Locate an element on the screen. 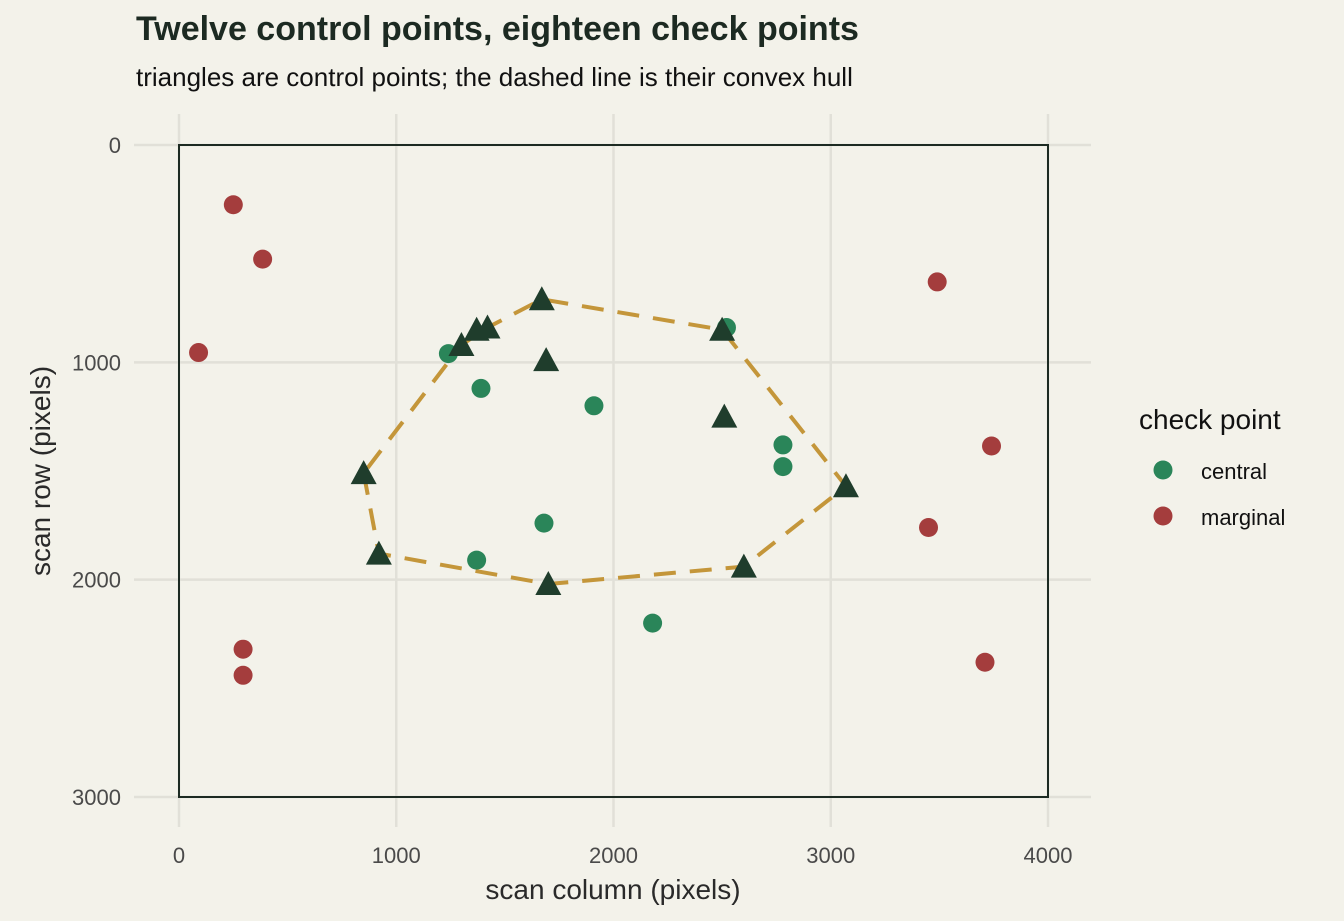 The height and width of the screenshot is (921, 1344). y-tick-labels: 0 1000 2000 3000 is located at coordinates (96, 471).